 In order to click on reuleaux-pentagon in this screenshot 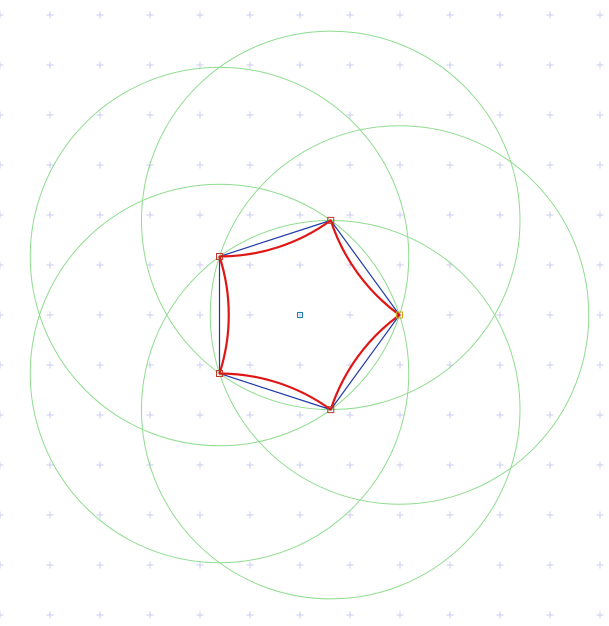, I will do `click(309, 315)`.